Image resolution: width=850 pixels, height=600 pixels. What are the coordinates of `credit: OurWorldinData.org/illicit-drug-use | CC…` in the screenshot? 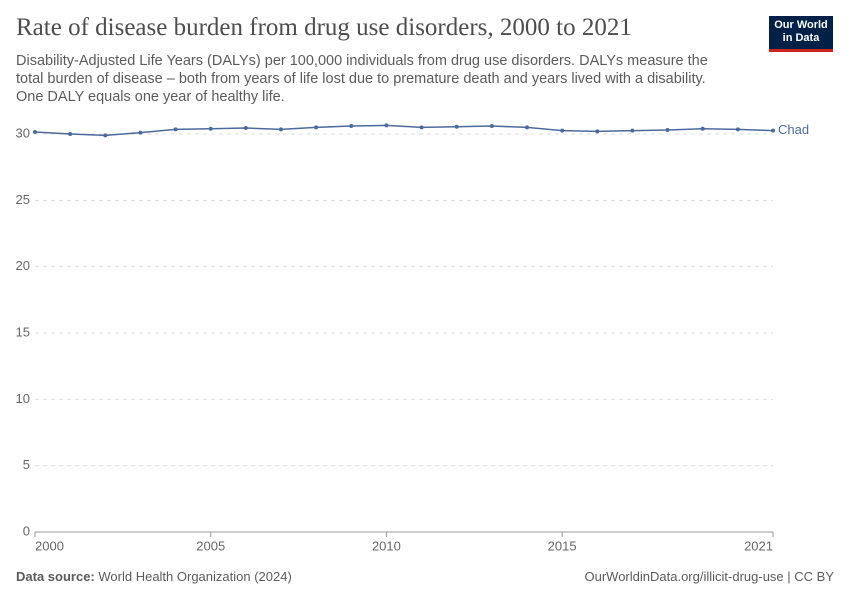 It's located at (709, 576).